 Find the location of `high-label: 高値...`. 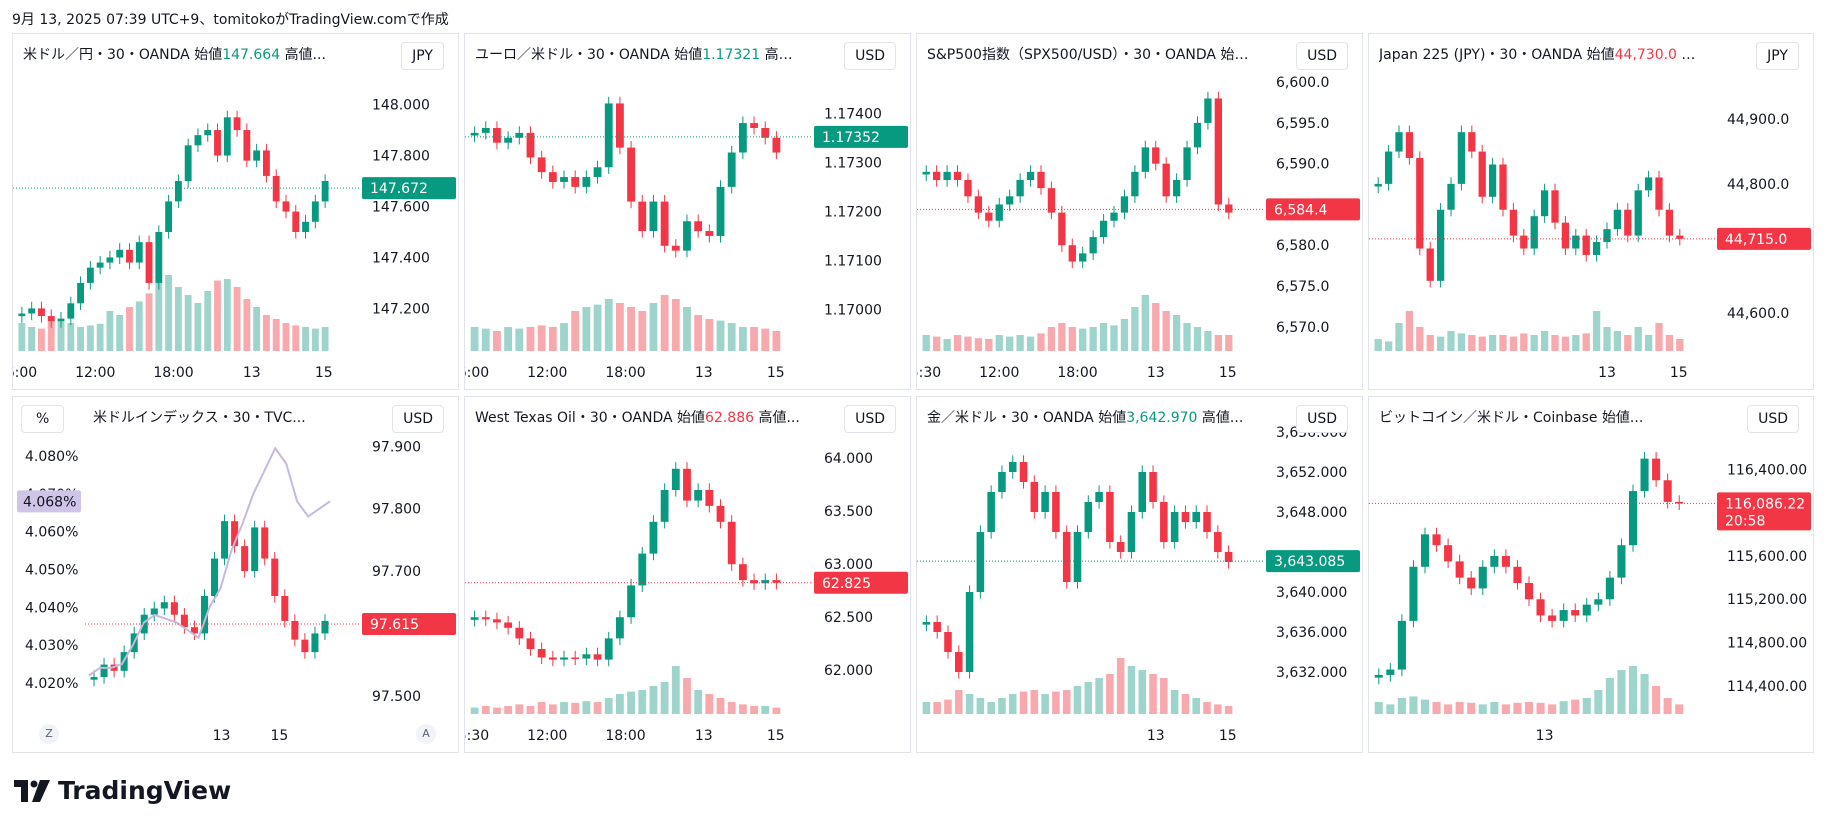

high-label: 高値... is located at coordinates (784, 55).